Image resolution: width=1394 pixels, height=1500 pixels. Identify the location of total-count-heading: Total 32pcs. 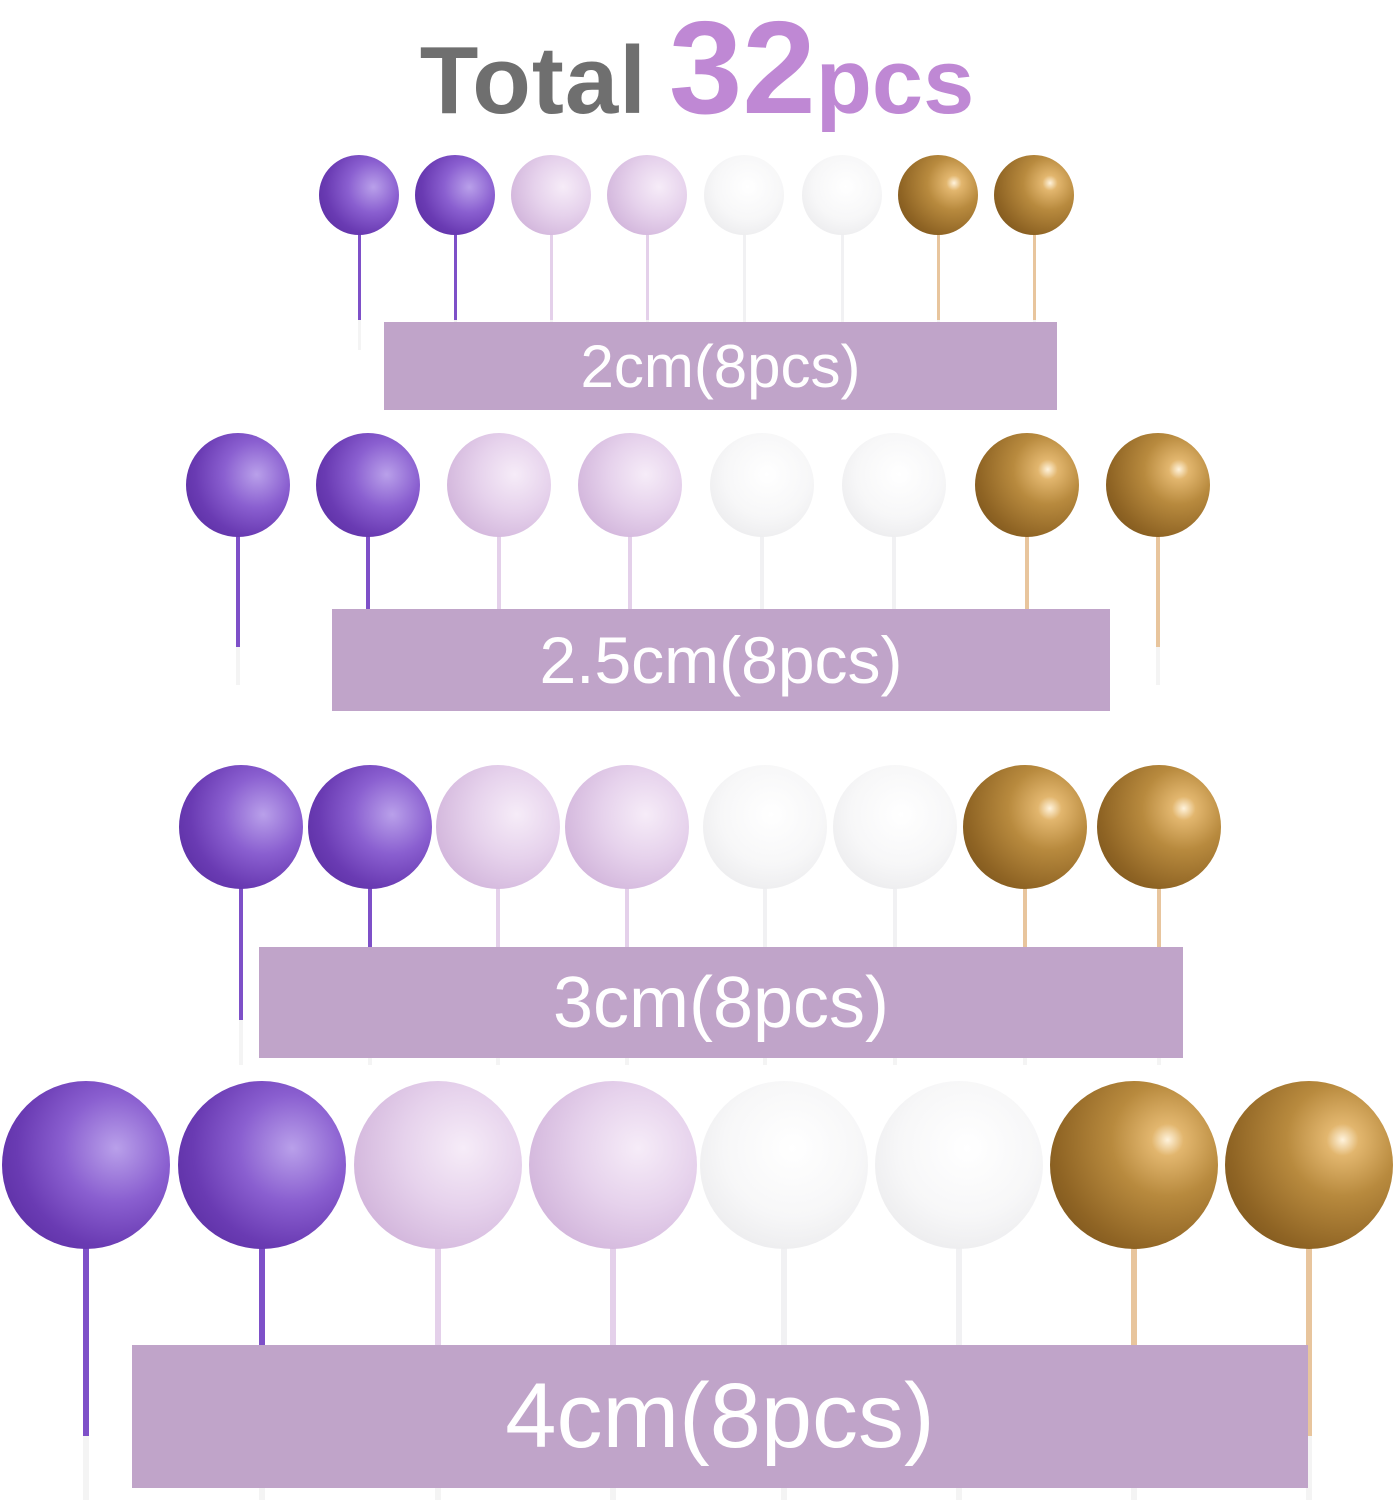
(697, 71).